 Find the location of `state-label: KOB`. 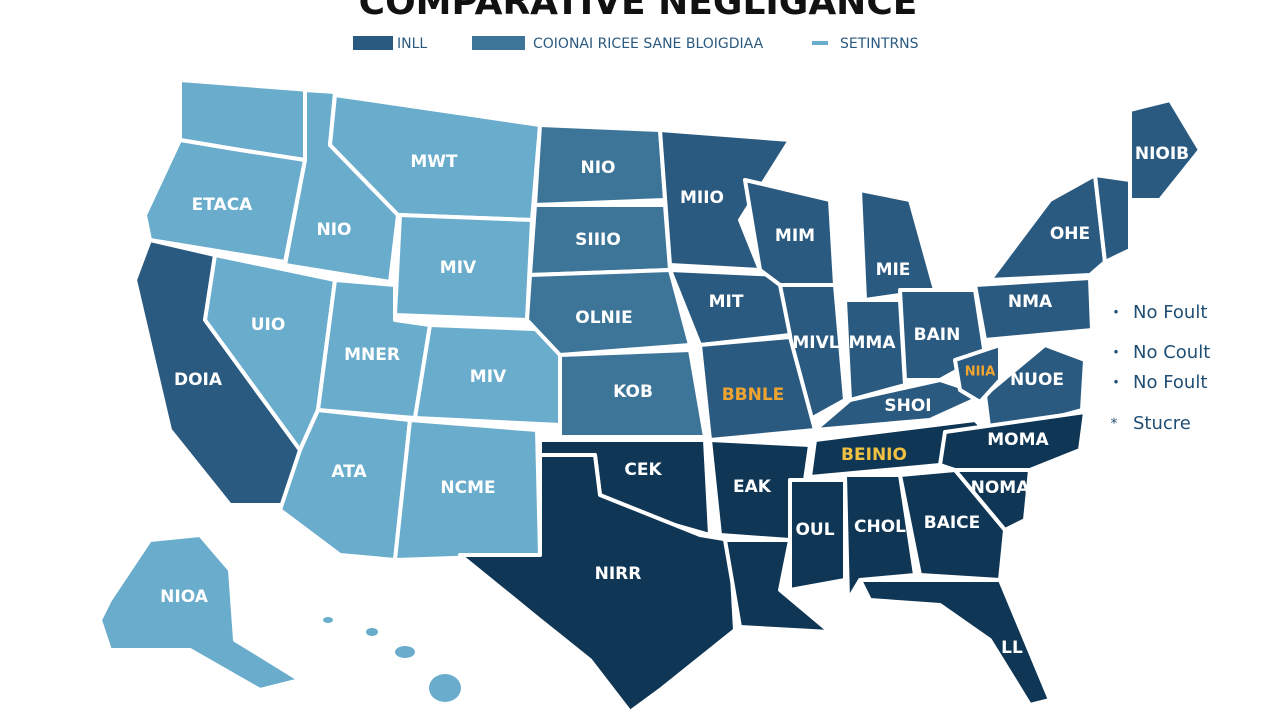

state-label: KOB is located at coordinates (633, 392).